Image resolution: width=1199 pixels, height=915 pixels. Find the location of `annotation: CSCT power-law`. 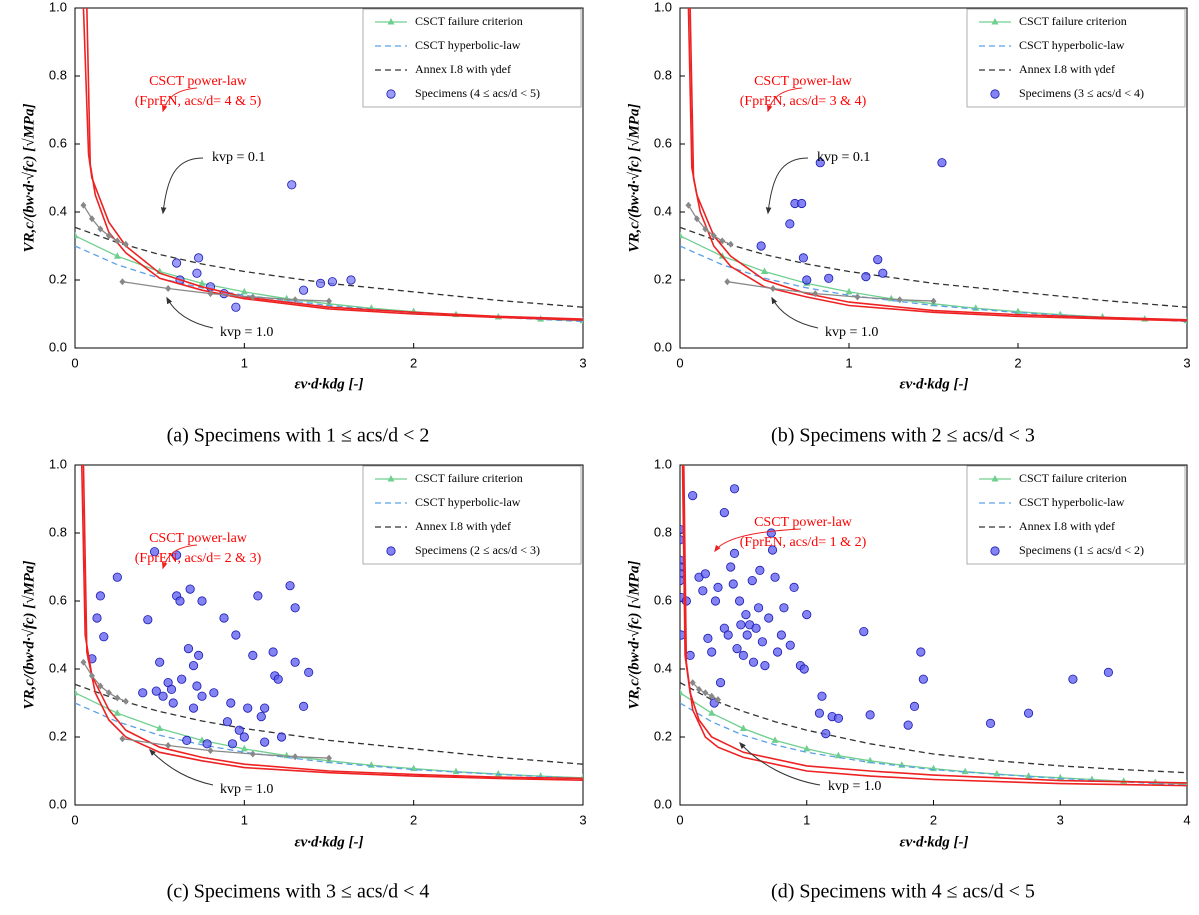

annotation: CSCT power-law is located at coordinates (803, 81).